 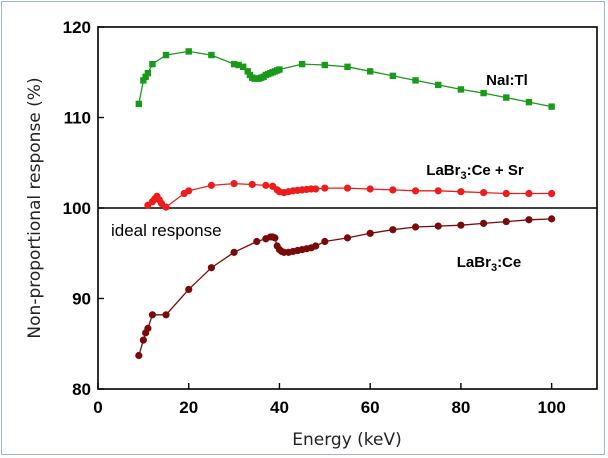 I want to click on y-tick-label: 120, so click(x=77, y=27).